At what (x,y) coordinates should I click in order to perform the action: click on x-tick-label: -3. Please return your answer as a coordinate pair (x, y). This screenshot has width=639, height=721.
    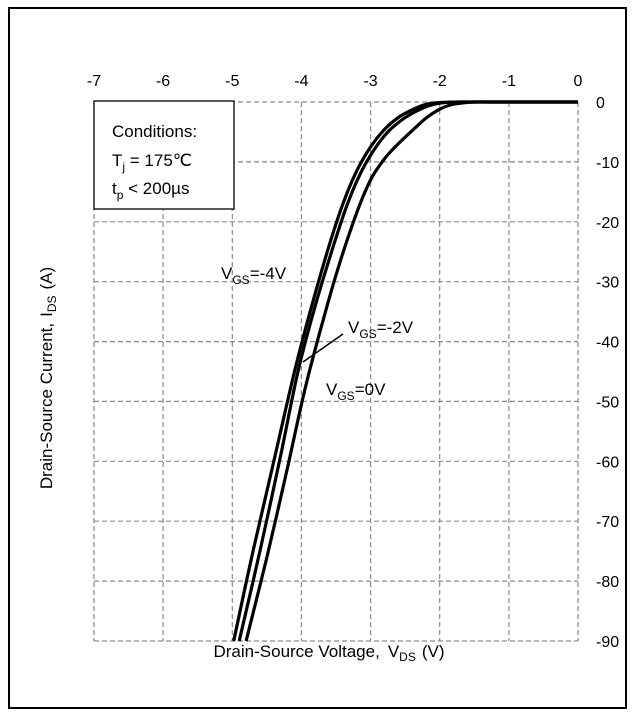
    Looking at the image, I should click on (370, 81).